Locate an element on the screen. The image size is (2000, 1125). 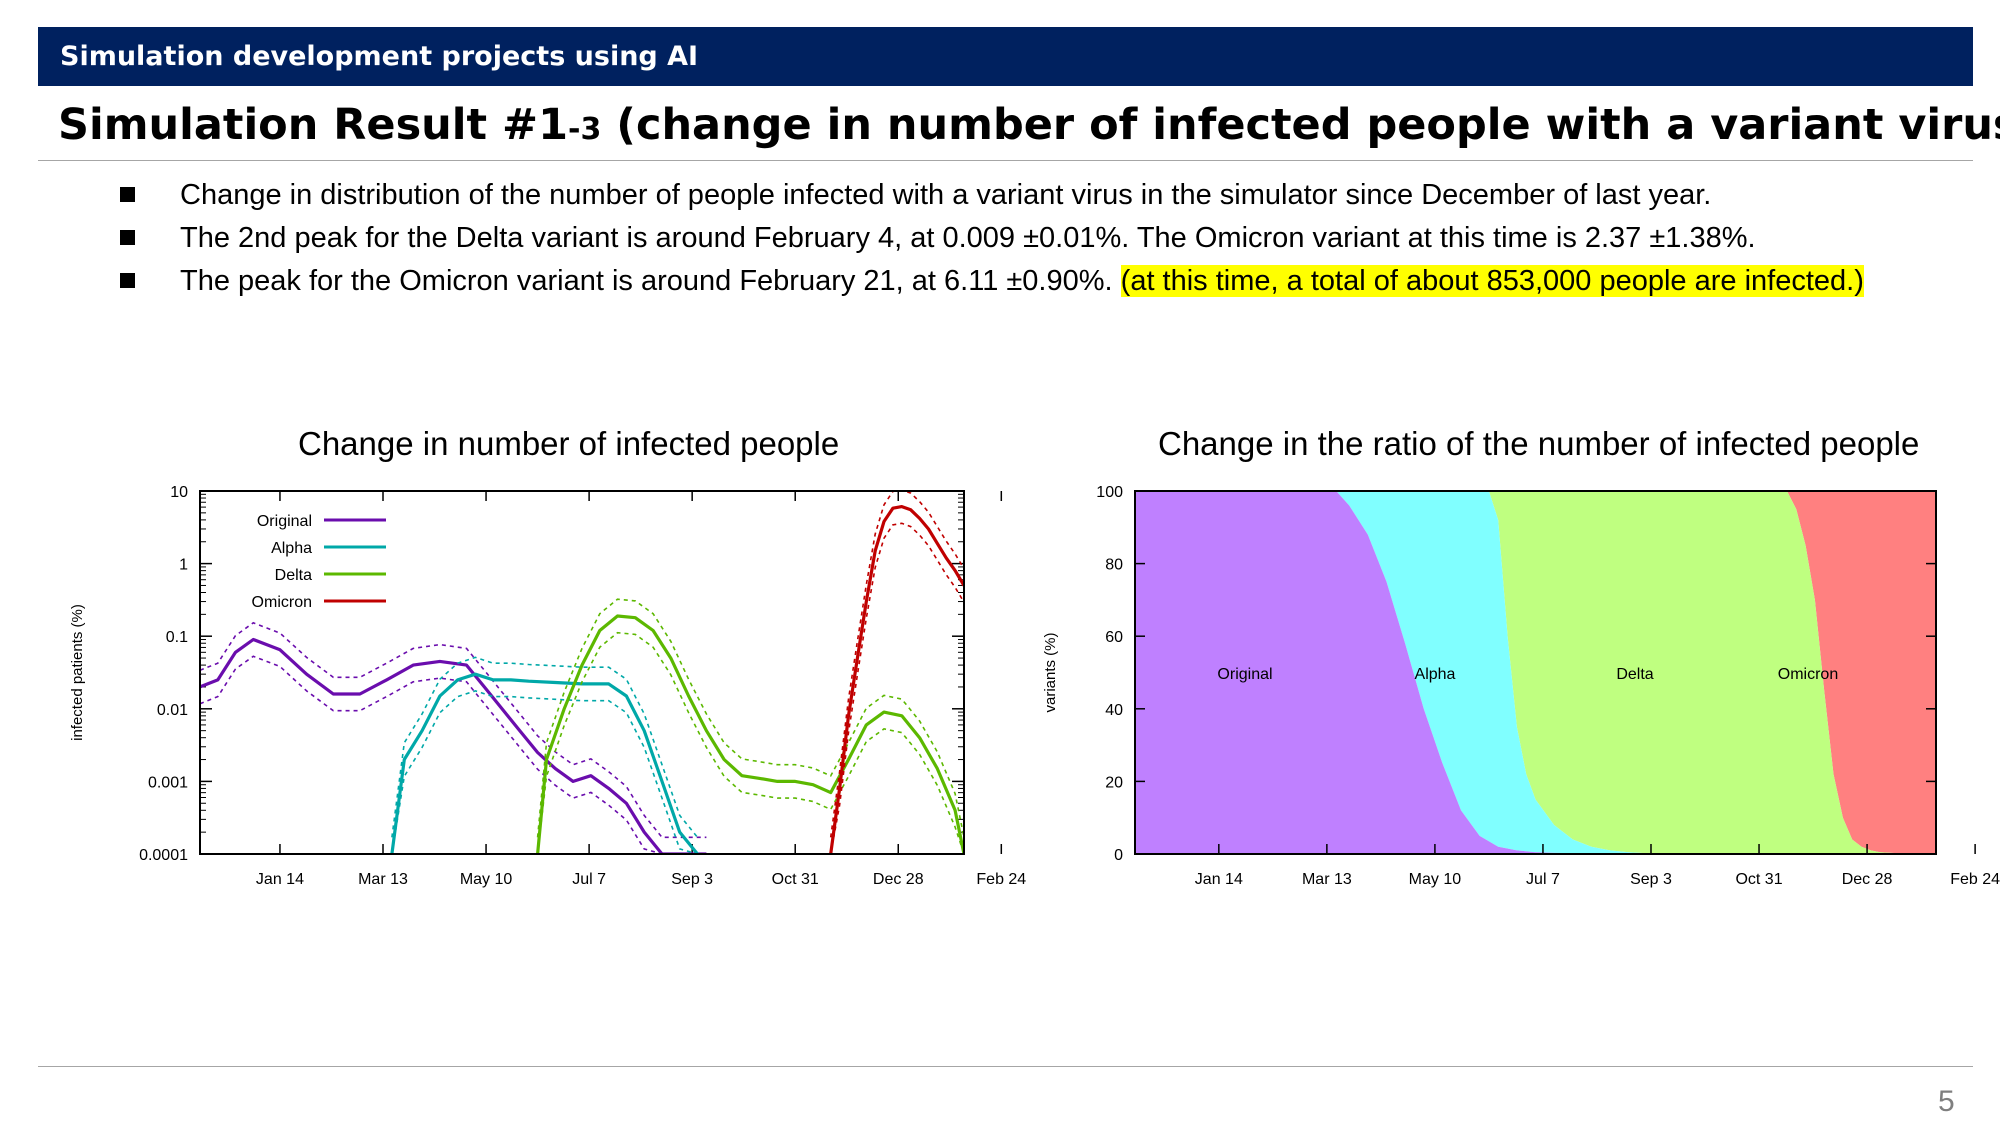
chart-title-infected: Change in number of infected people is located at coordinates (569, 443).